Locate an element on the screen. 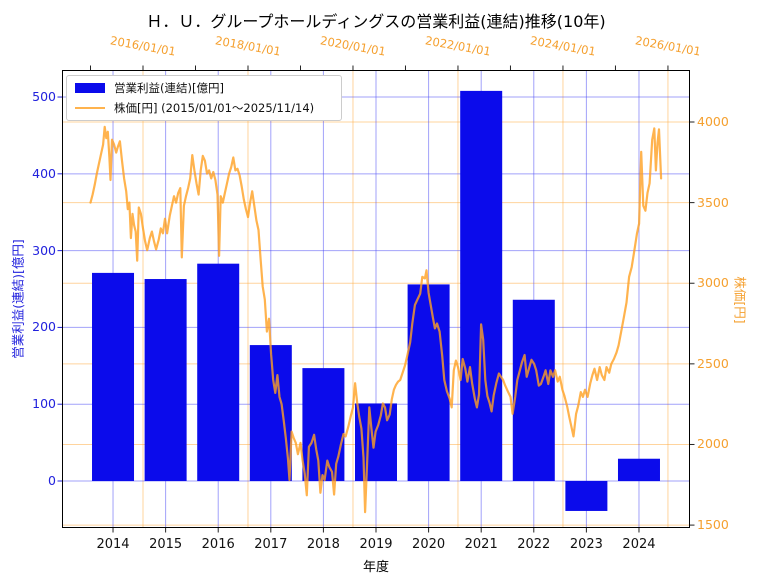 The width and height of the screenshot is (758, 584). bar-2021 is located at coordinates (481, 286).